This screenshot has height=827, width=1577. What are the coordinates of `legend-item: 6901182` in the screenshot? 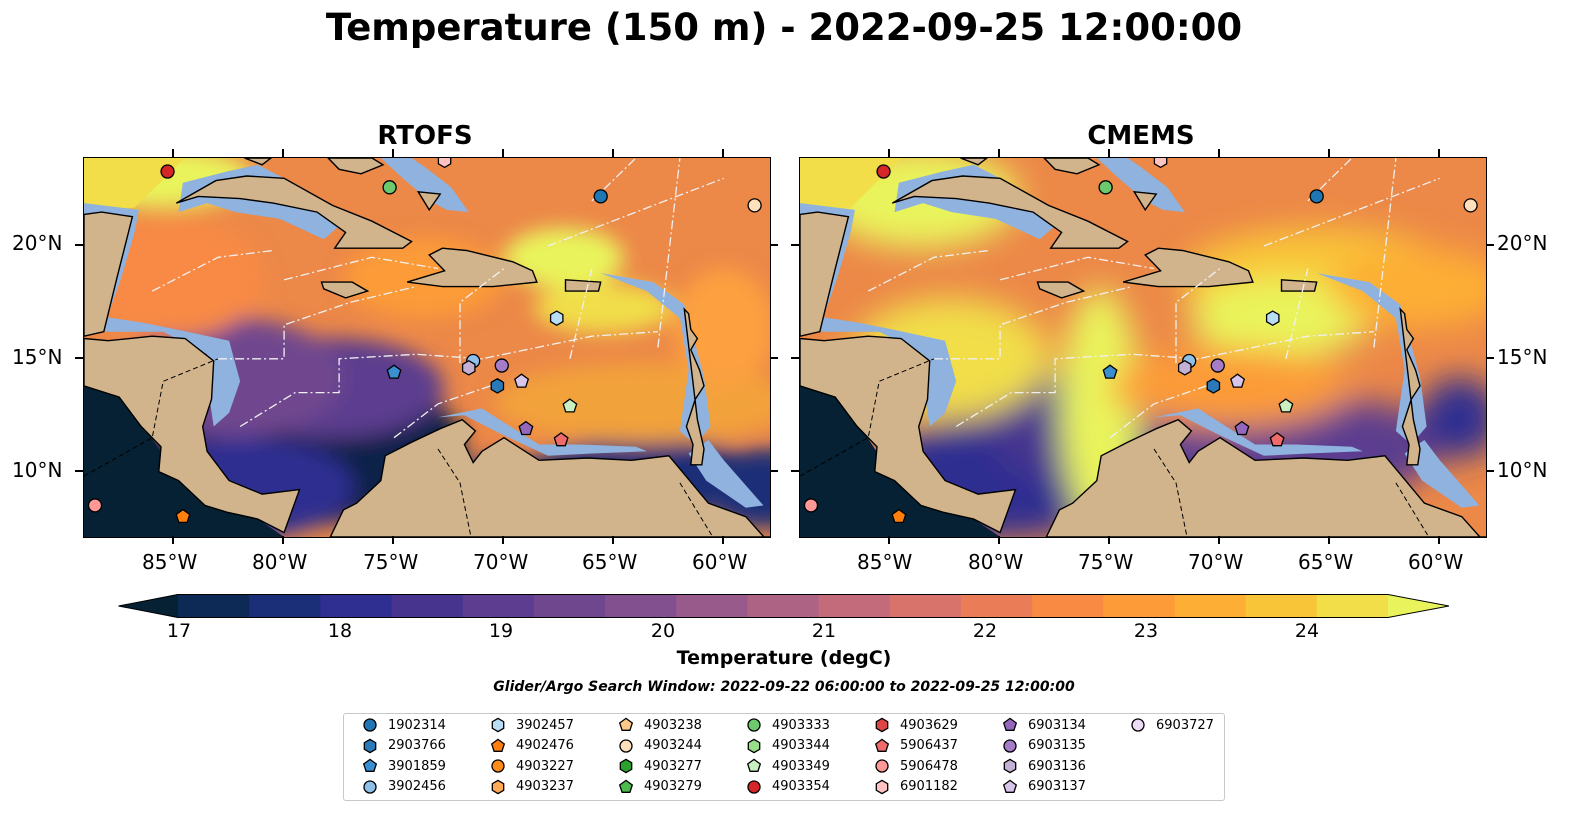 It's located at (916, 787).